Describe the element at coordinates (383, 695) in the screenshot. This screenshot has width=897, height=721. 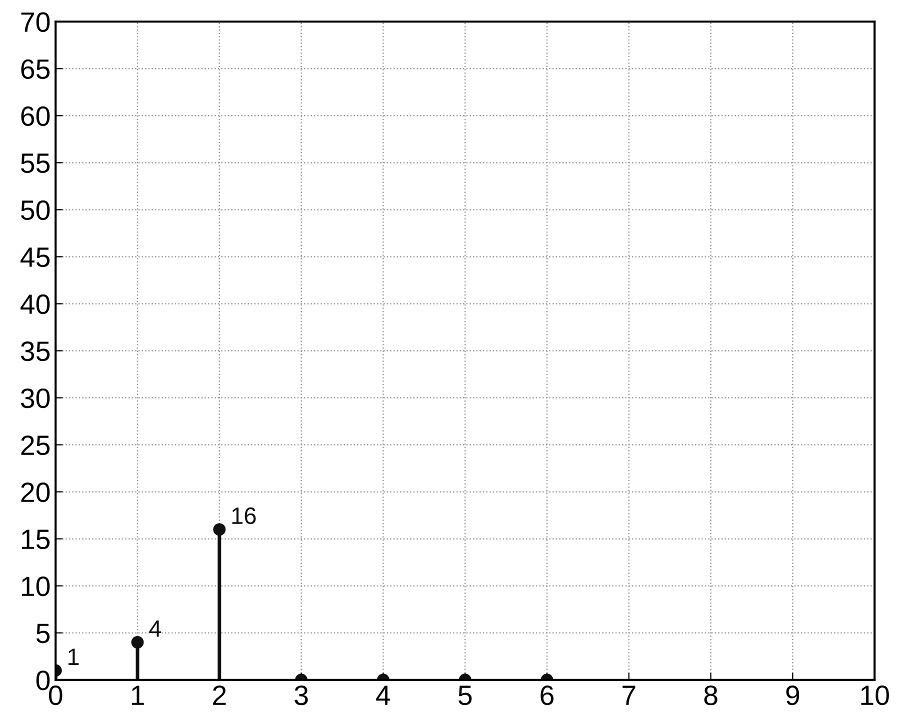
I see `x-tick-label: 4` at that location.